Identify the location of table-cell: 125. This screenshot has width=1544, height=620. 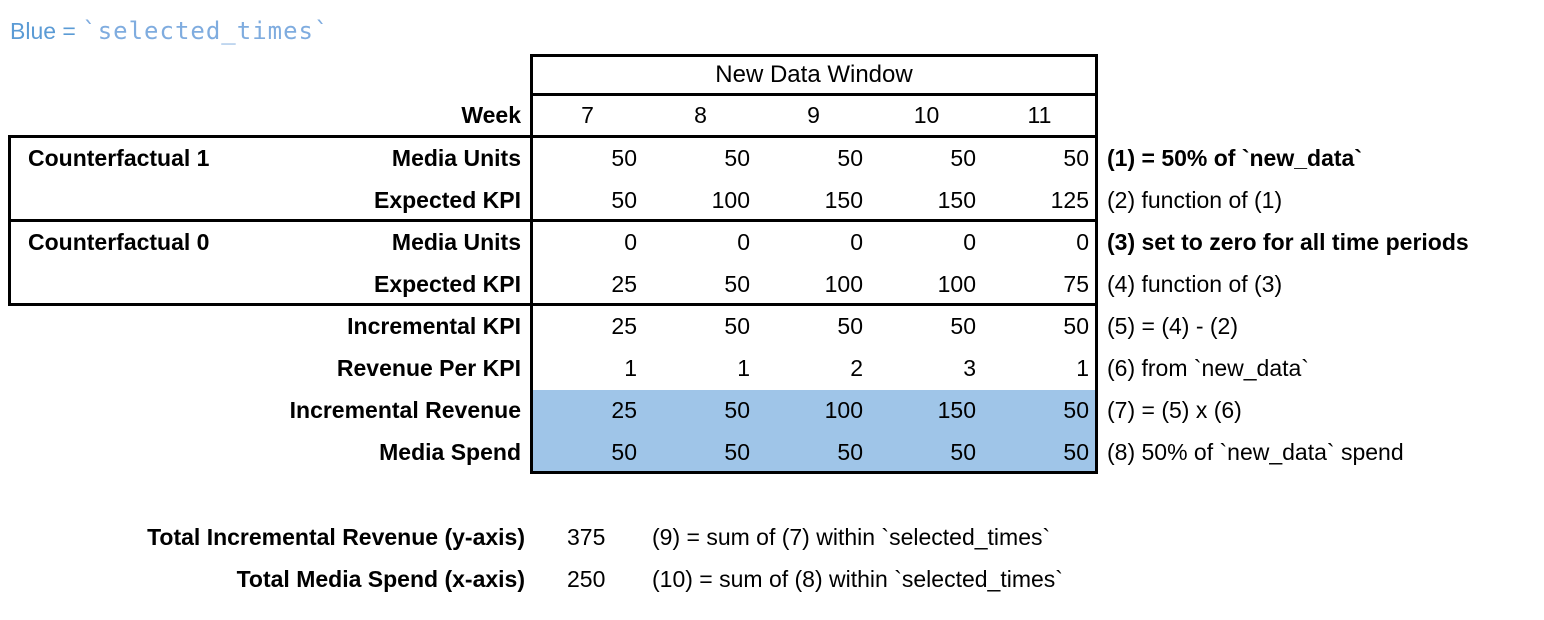
(1069, 200).